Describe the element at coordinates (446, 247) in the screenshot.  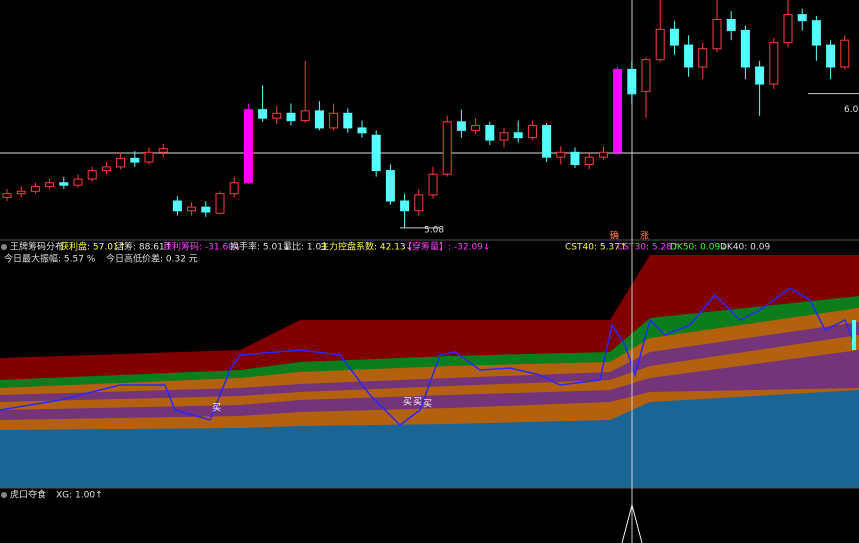
I see `indicator-item: 【穿筹量】: -32.09↓` at that location.